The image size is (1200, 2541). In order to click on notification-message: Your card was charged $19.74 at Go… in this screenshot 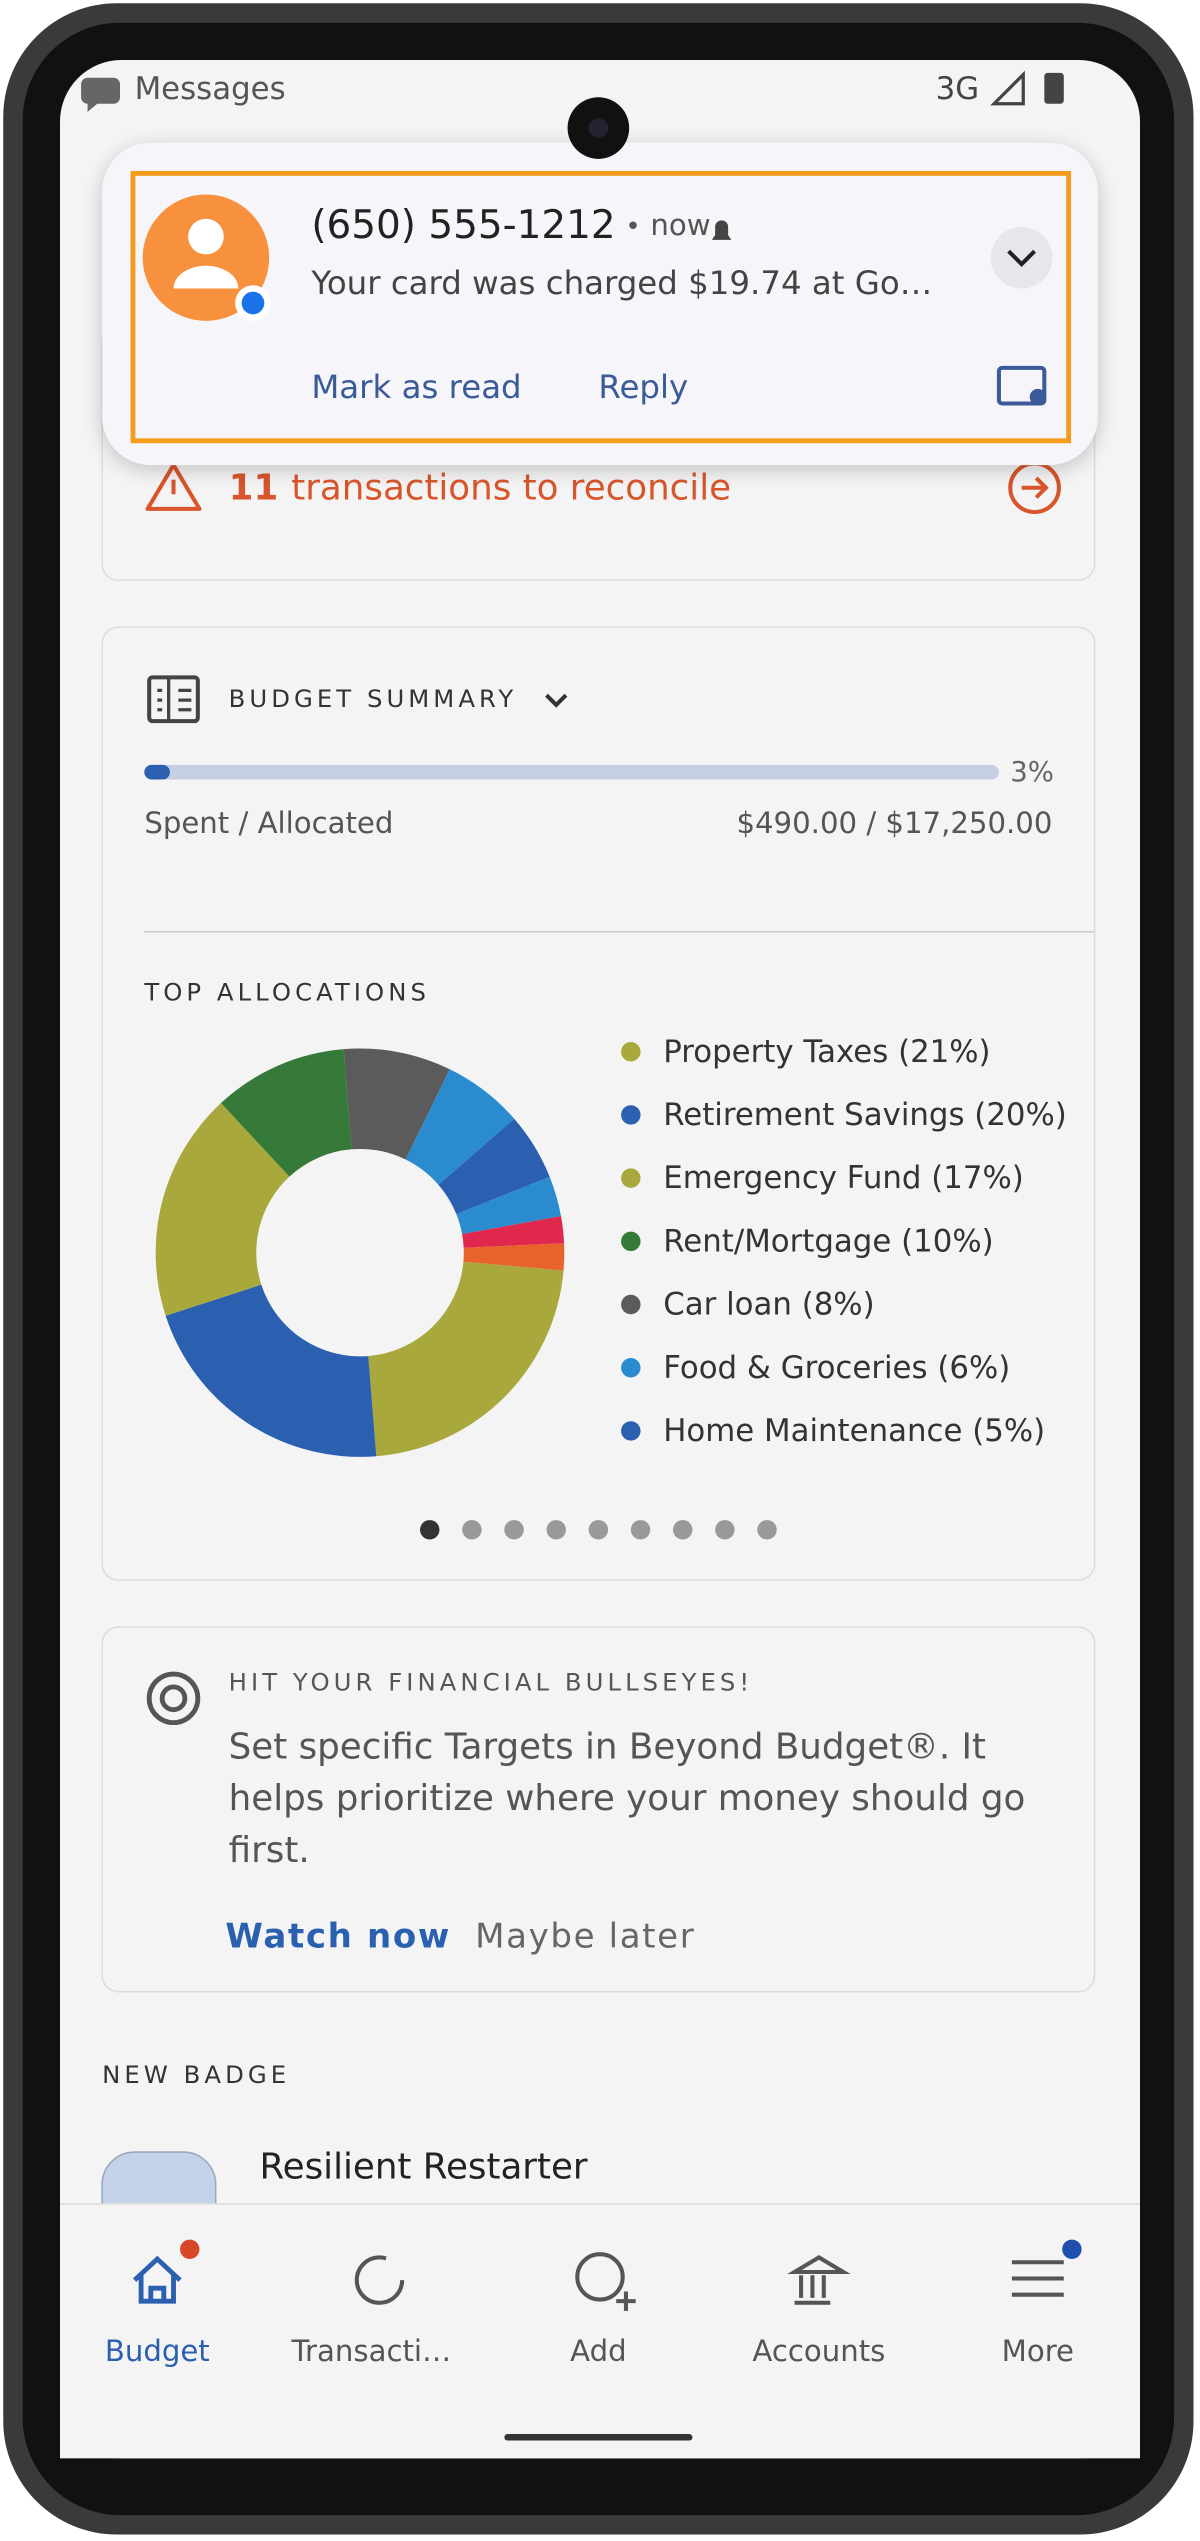, I will do `click(621, 283)`.